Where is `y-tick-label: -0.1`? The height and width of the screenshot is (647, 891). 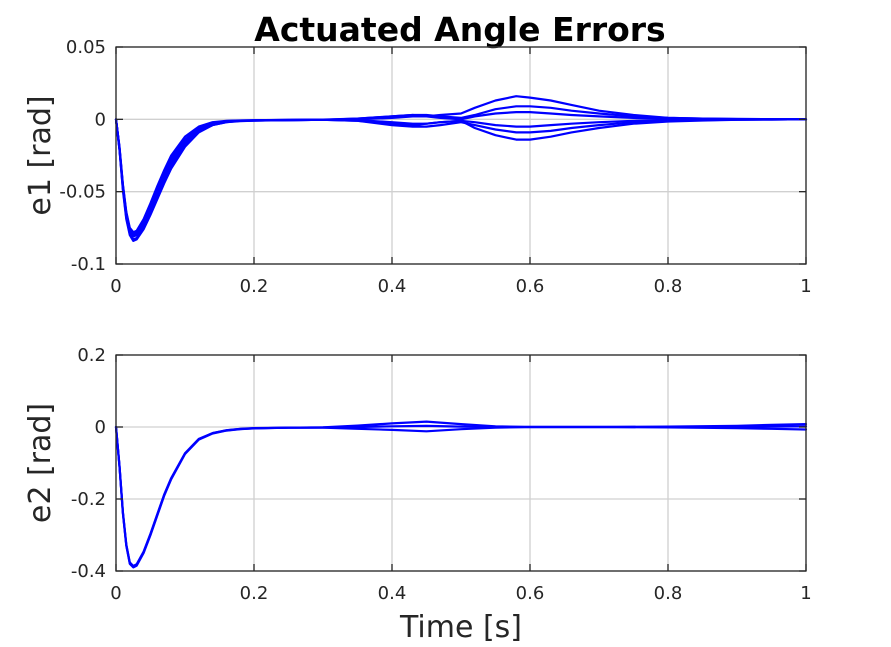
y-tick-label: -0.1 is located at coordinates (88, 264).